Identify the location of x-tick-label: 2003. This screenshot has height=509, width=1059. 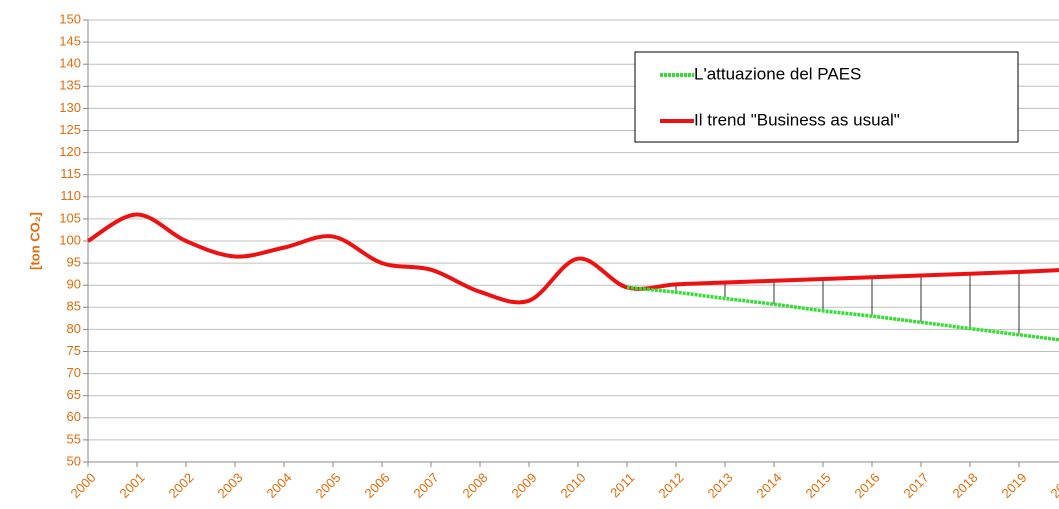
(229, 485).